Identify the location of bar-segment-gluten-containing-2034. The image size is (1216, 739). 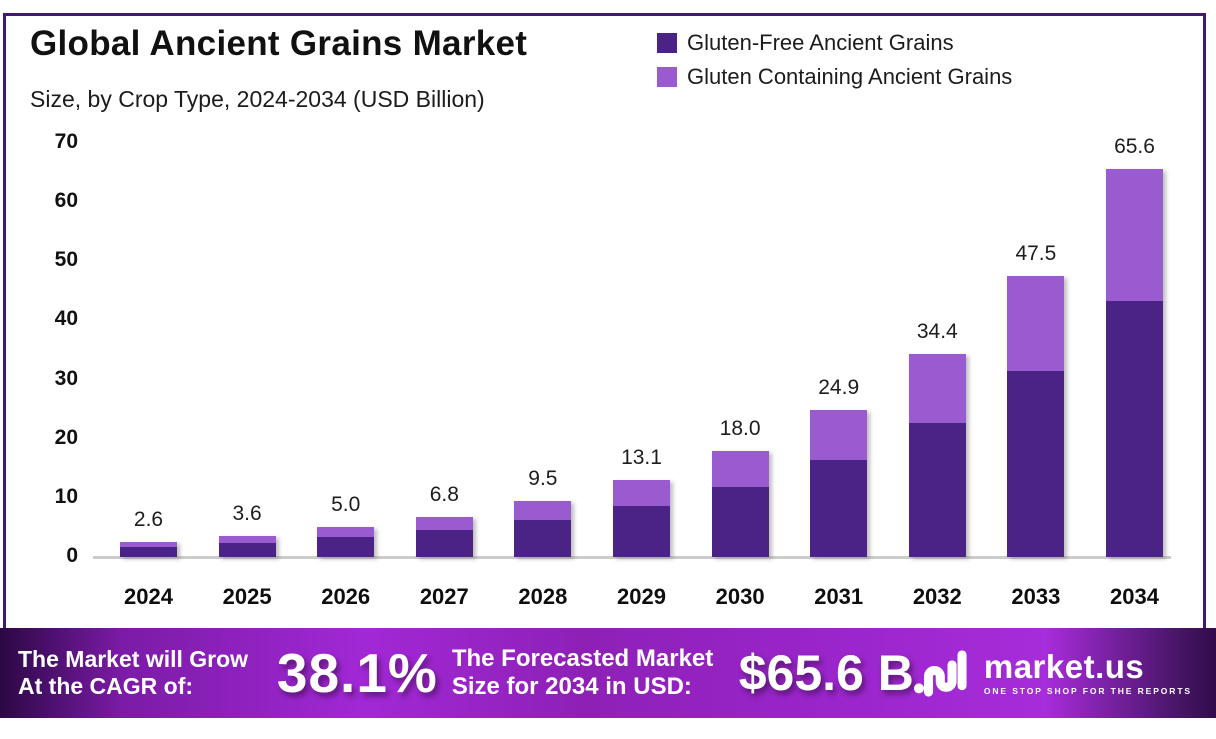
(1134, 235).